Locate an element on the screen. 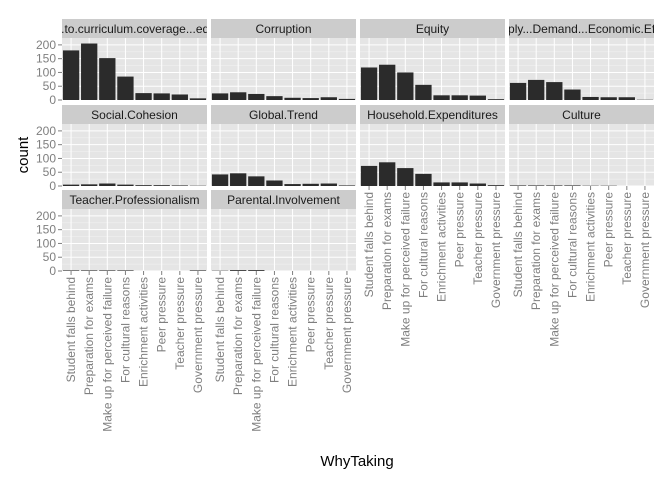 This screenshot has width=672, height=480. facet-strip-label: Social.Cohesion is located at coordinates (134, 115).